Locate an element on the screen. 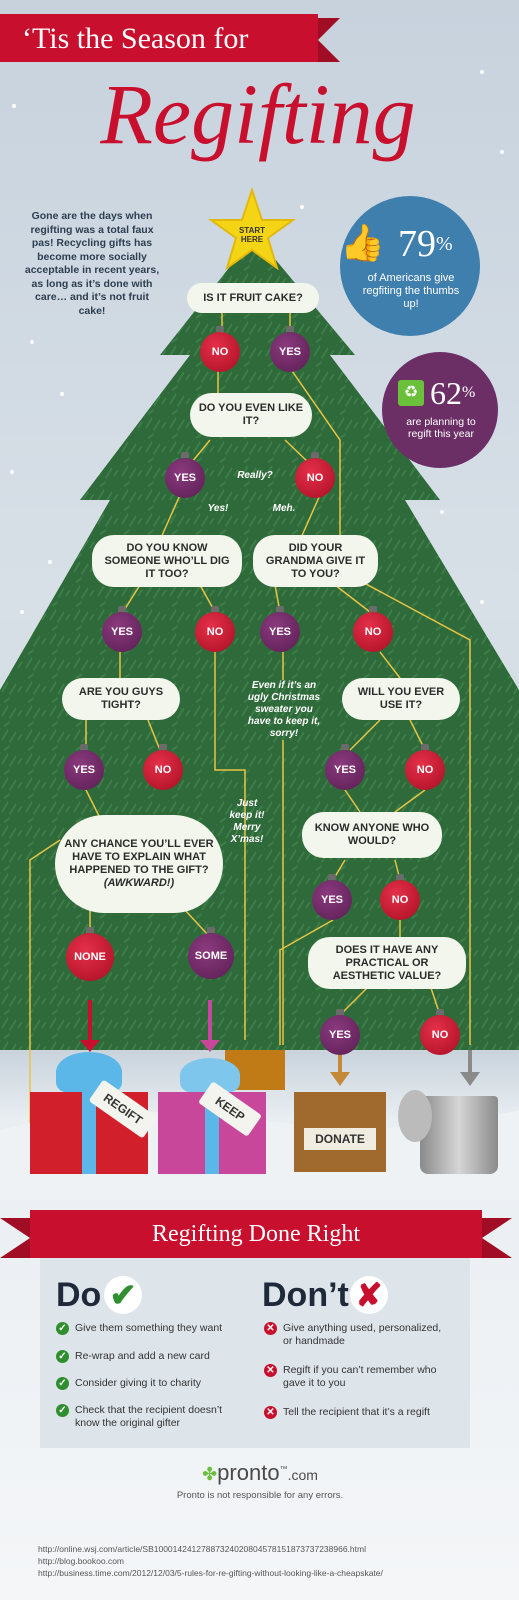 The height and width of the screenshot is (1600, 519). do-item-text: Re-wrap and add a new card is located at coordinates (142, 1356).